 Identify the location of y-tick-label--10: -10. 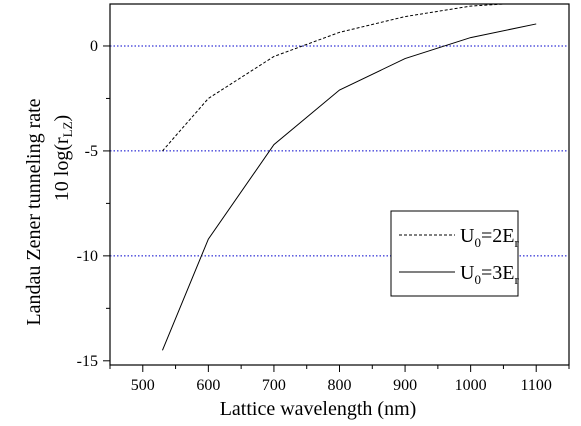
(87, 256).